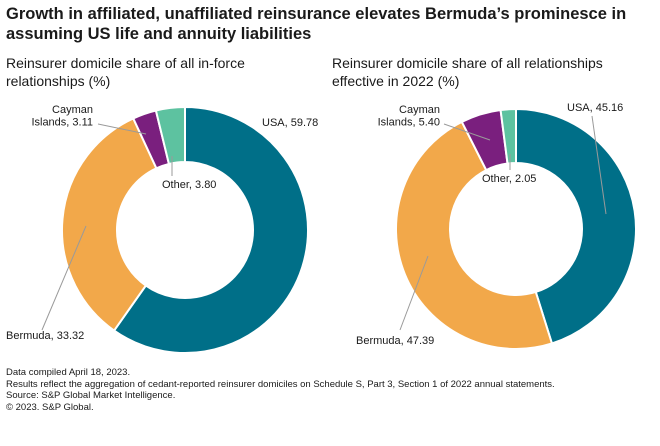 This screenshot has height=446, width=660. I want to click on right-label-cayman-islands: Cayman Islands, 5.40, so click(409, 116).